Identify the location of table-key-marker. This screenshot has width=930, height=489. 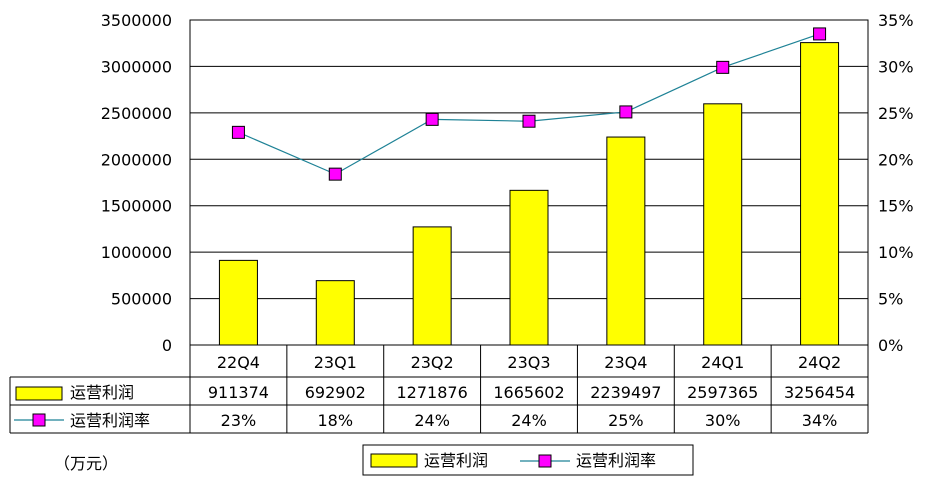
(39, 420).